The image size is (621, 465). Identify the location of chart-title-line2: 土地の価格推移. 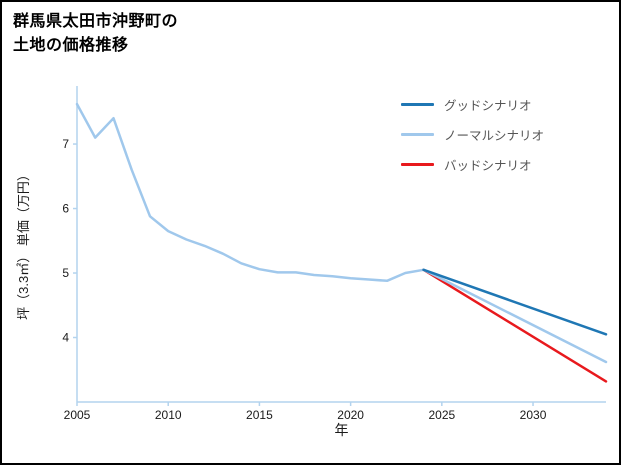
(71, 45).